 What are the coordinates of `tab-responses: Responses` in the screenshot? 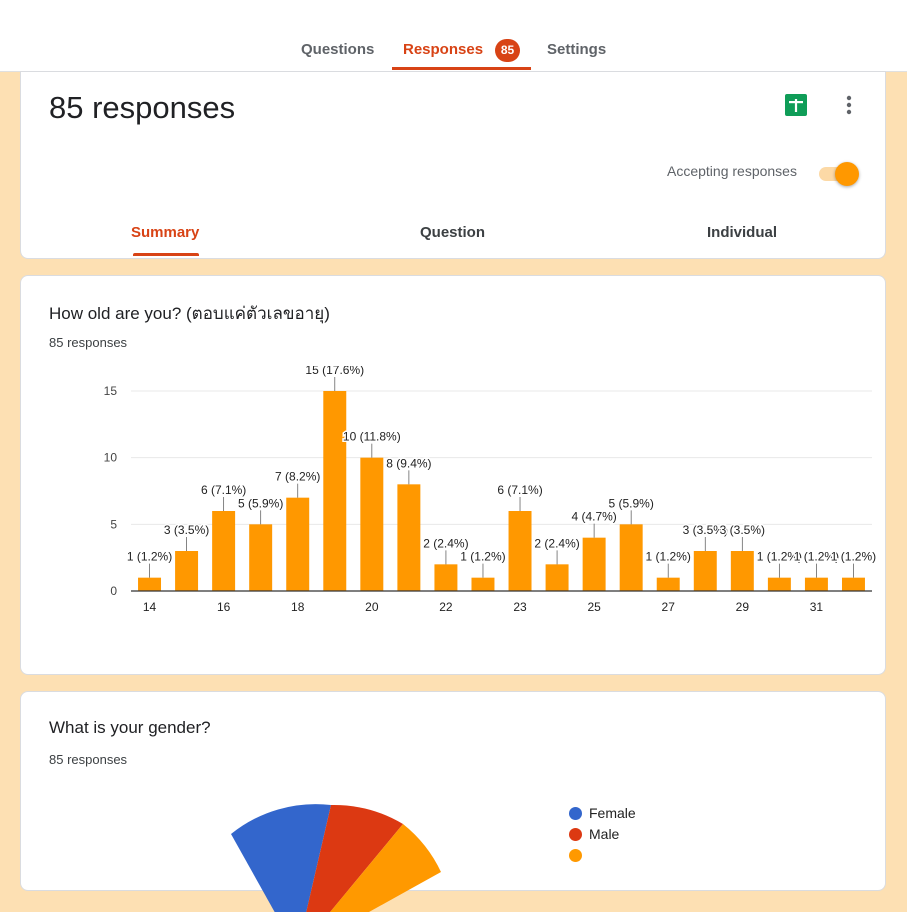 It's located at (443, 49).